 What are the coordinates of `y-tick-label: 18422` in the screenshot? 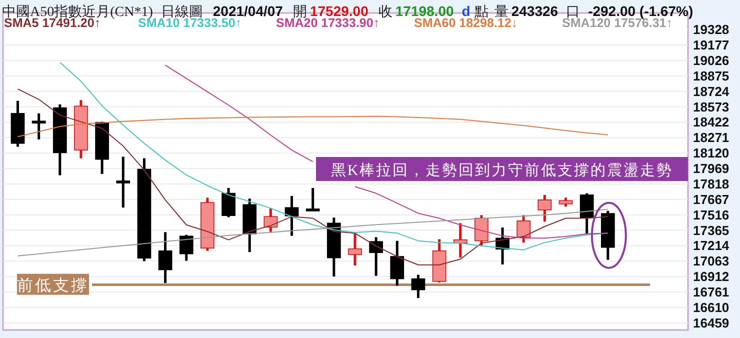 It's located at (711, 122).